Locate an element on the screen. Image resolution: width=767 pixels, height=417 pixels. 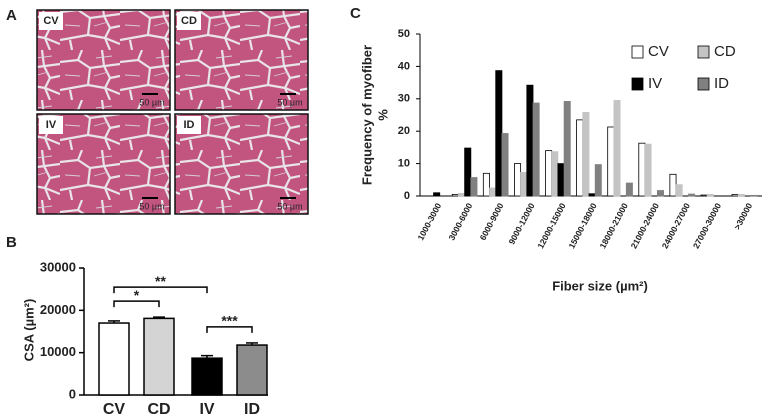
x-tick-label: 21000-24000 is located at coordinates (645, 225).